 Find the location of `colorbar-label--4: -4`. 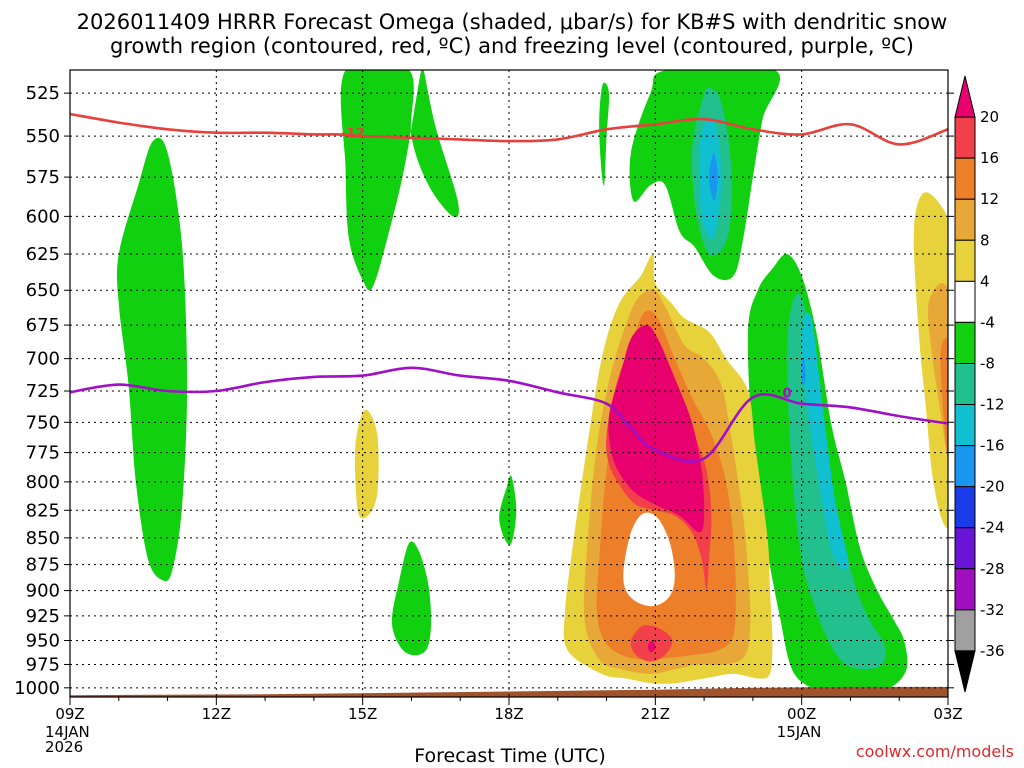

colorbar-label--4: -4 is located at coordinates (987, 322).